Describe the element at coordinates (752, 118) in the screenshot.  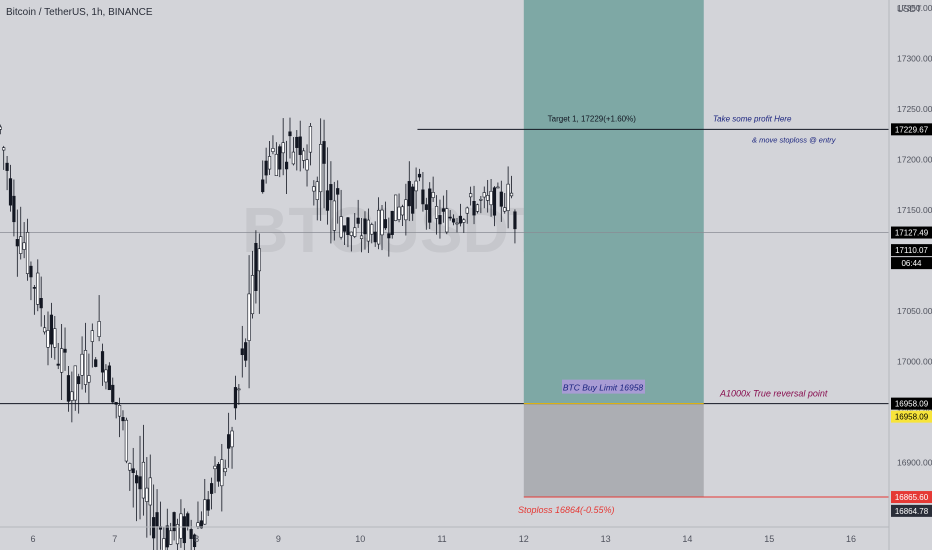
I see `take-profit-note: Take some profit Here` at that location.